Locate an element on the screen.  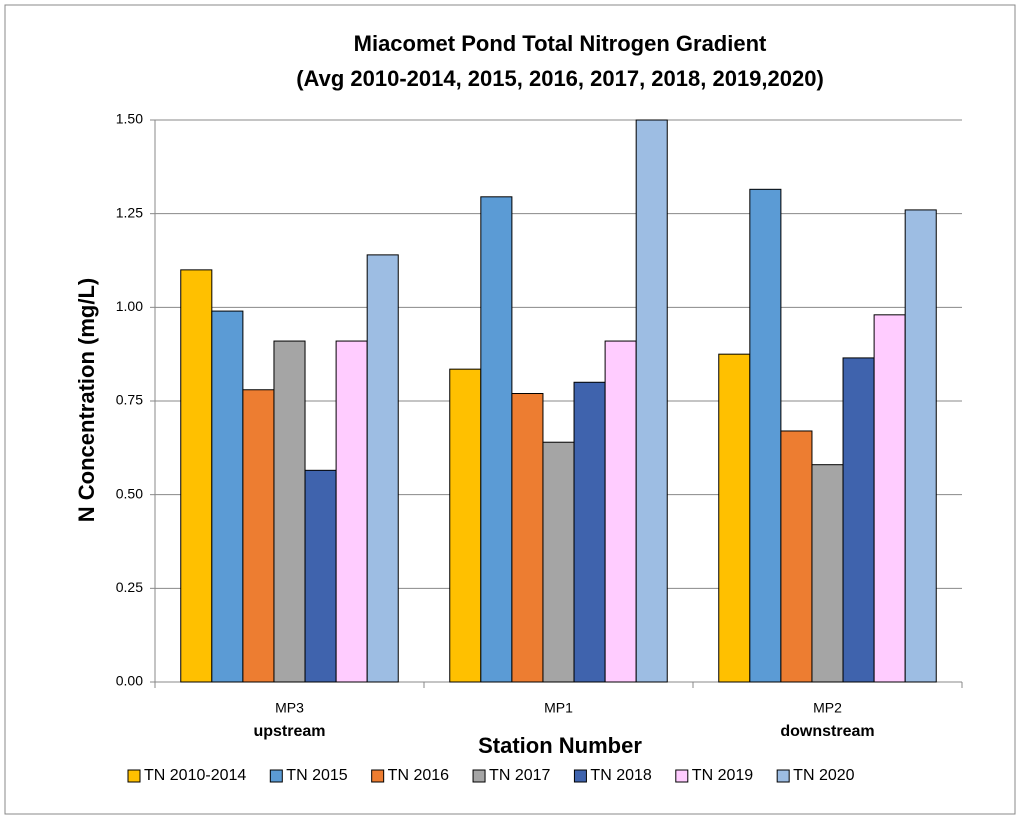
legend-label: TN 2019 is located at coordinates (722, 775).